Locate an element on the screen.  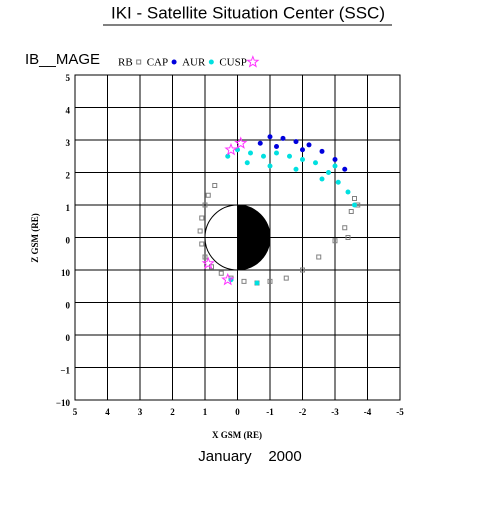
x-tick-label: 1 is located at coordinates (205, 412).